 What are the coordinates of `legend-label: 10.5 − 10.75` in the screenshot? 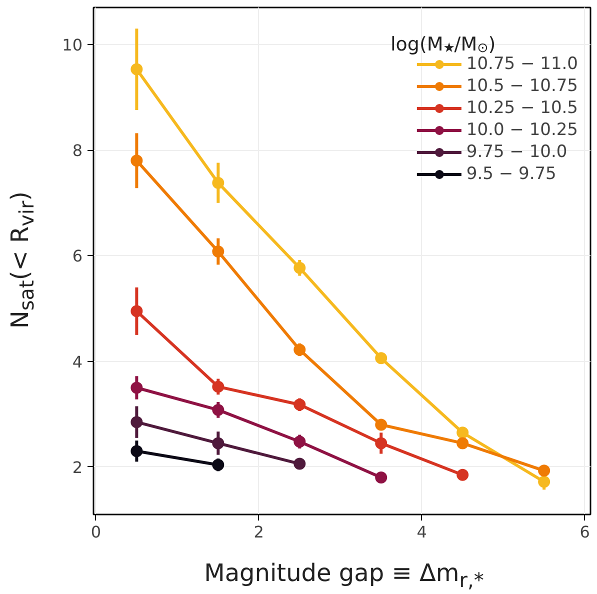 It's located at (522, 86).